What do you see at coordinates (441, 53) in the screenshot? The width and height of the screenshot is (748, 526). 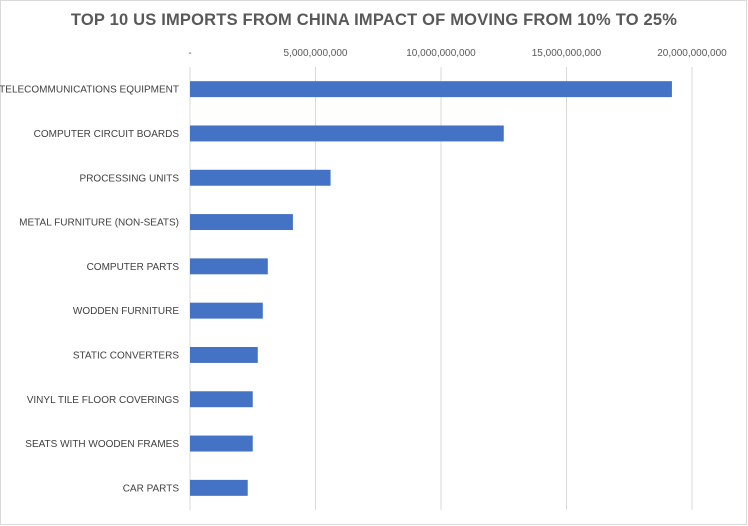 I see `x-tick-label: 10,000,000,000` at bounding box center [441, 53].